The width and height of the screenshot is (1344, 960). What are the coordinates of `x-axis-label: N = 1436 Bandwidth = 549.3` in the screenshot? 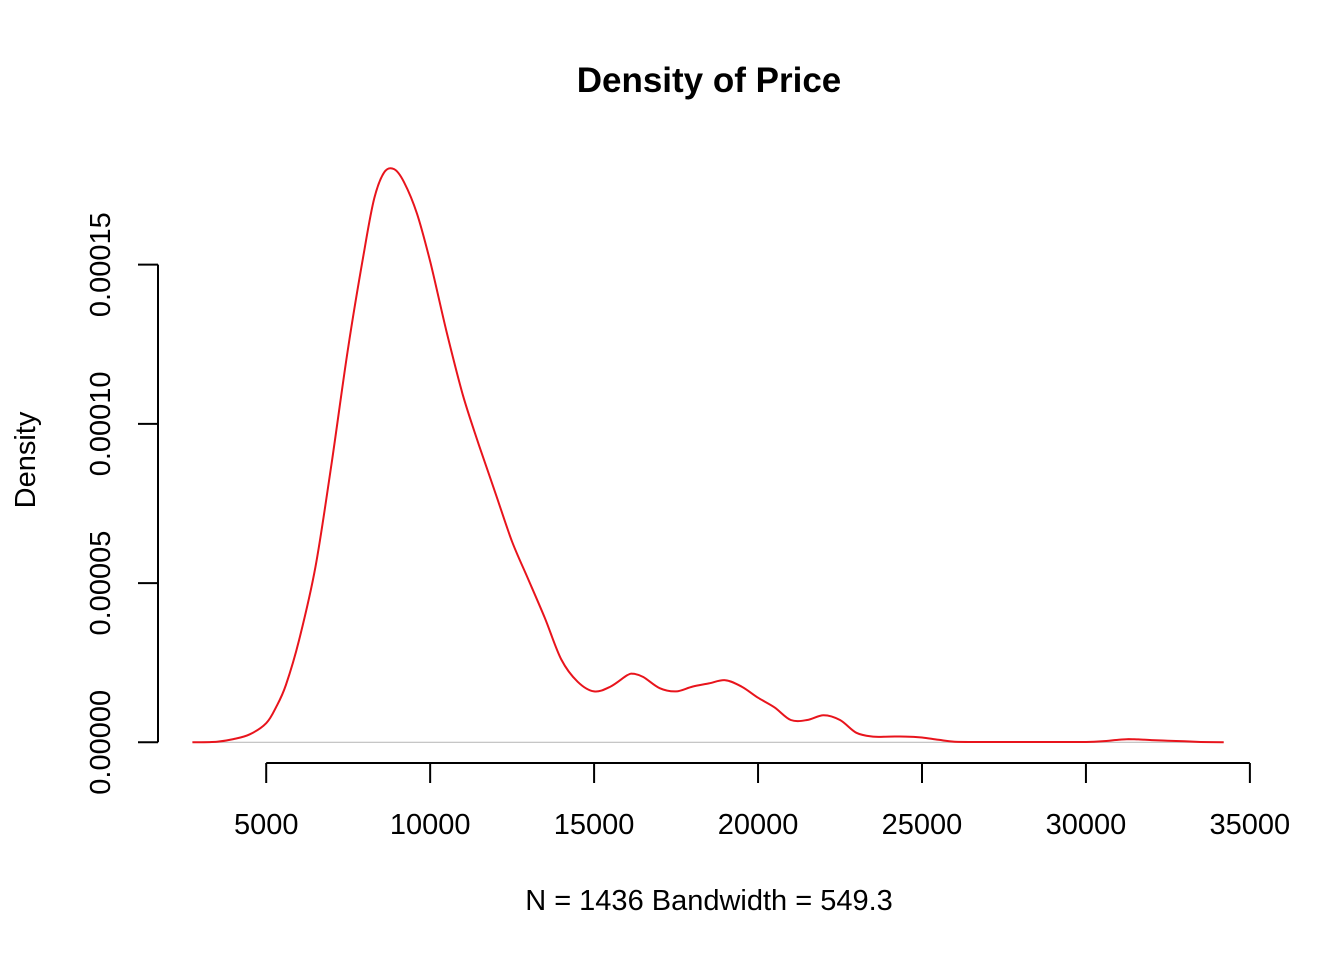 It's located at (709, 901).